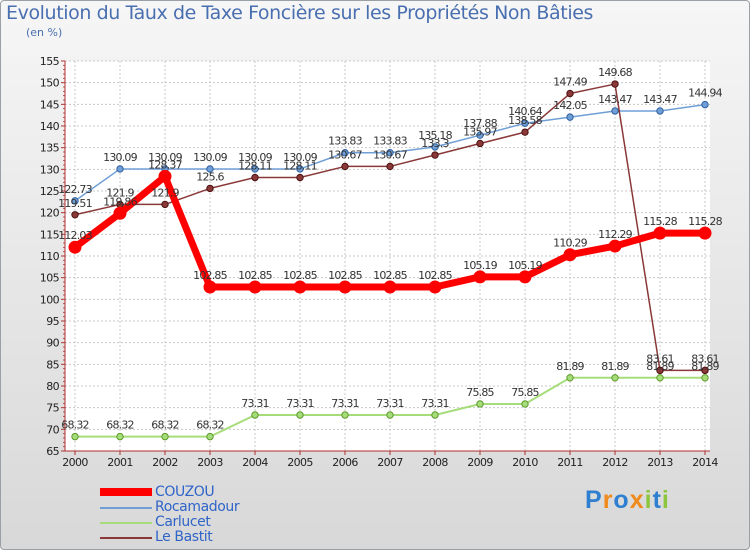  I want to click on legend-swatch-le-bastit, so click(126, 538).